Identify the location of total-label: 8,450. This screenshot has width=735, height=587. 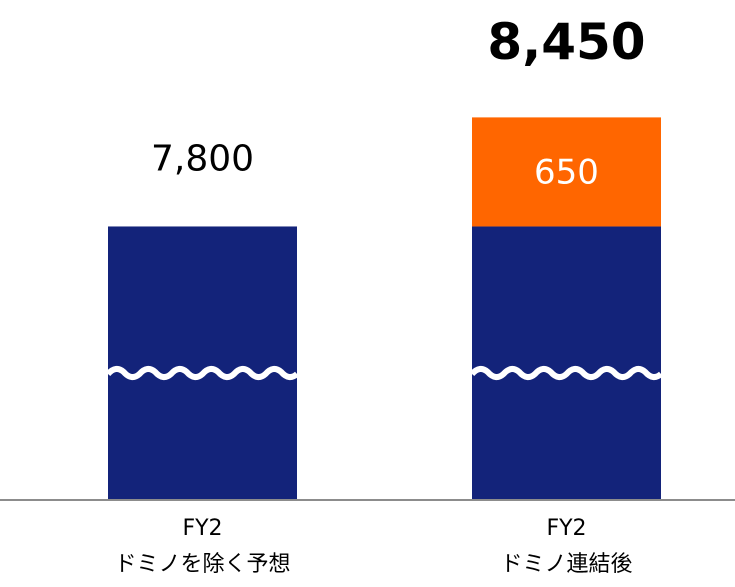
(566, 42).